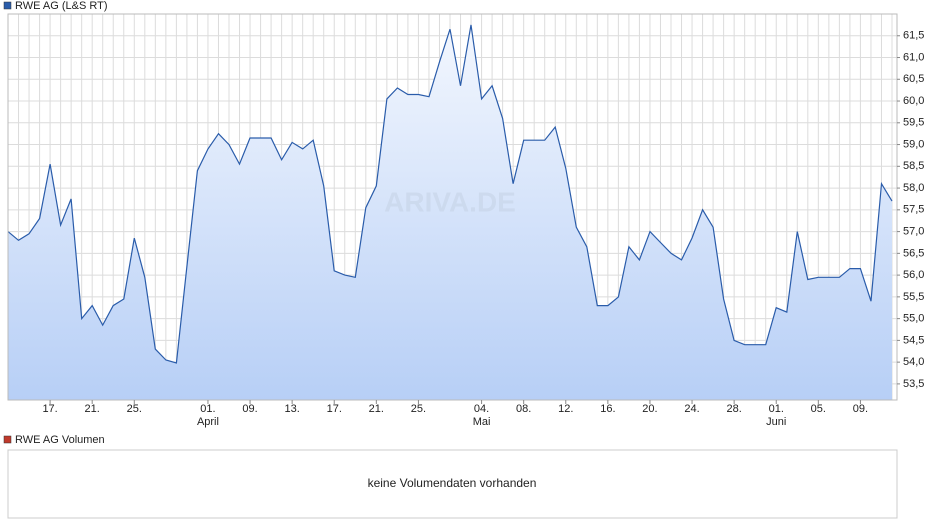  Describe the element at coordinates (913, 123) in the screenshot. I see `y-tick-label: 59,5` at that location.